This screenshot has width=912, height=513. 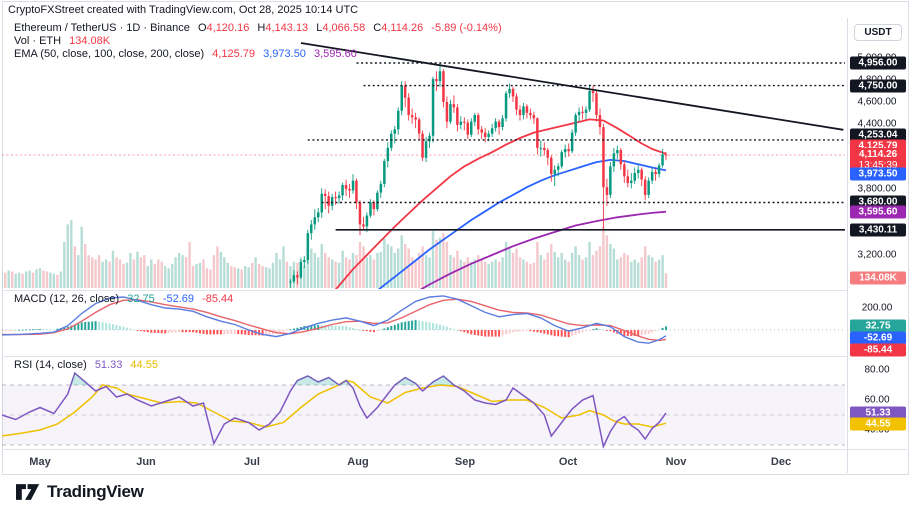 What do you see at coordinates (465, 462) in the screenshot?
I see `month-label-sep: Sep` at bounding box center [465, 462].